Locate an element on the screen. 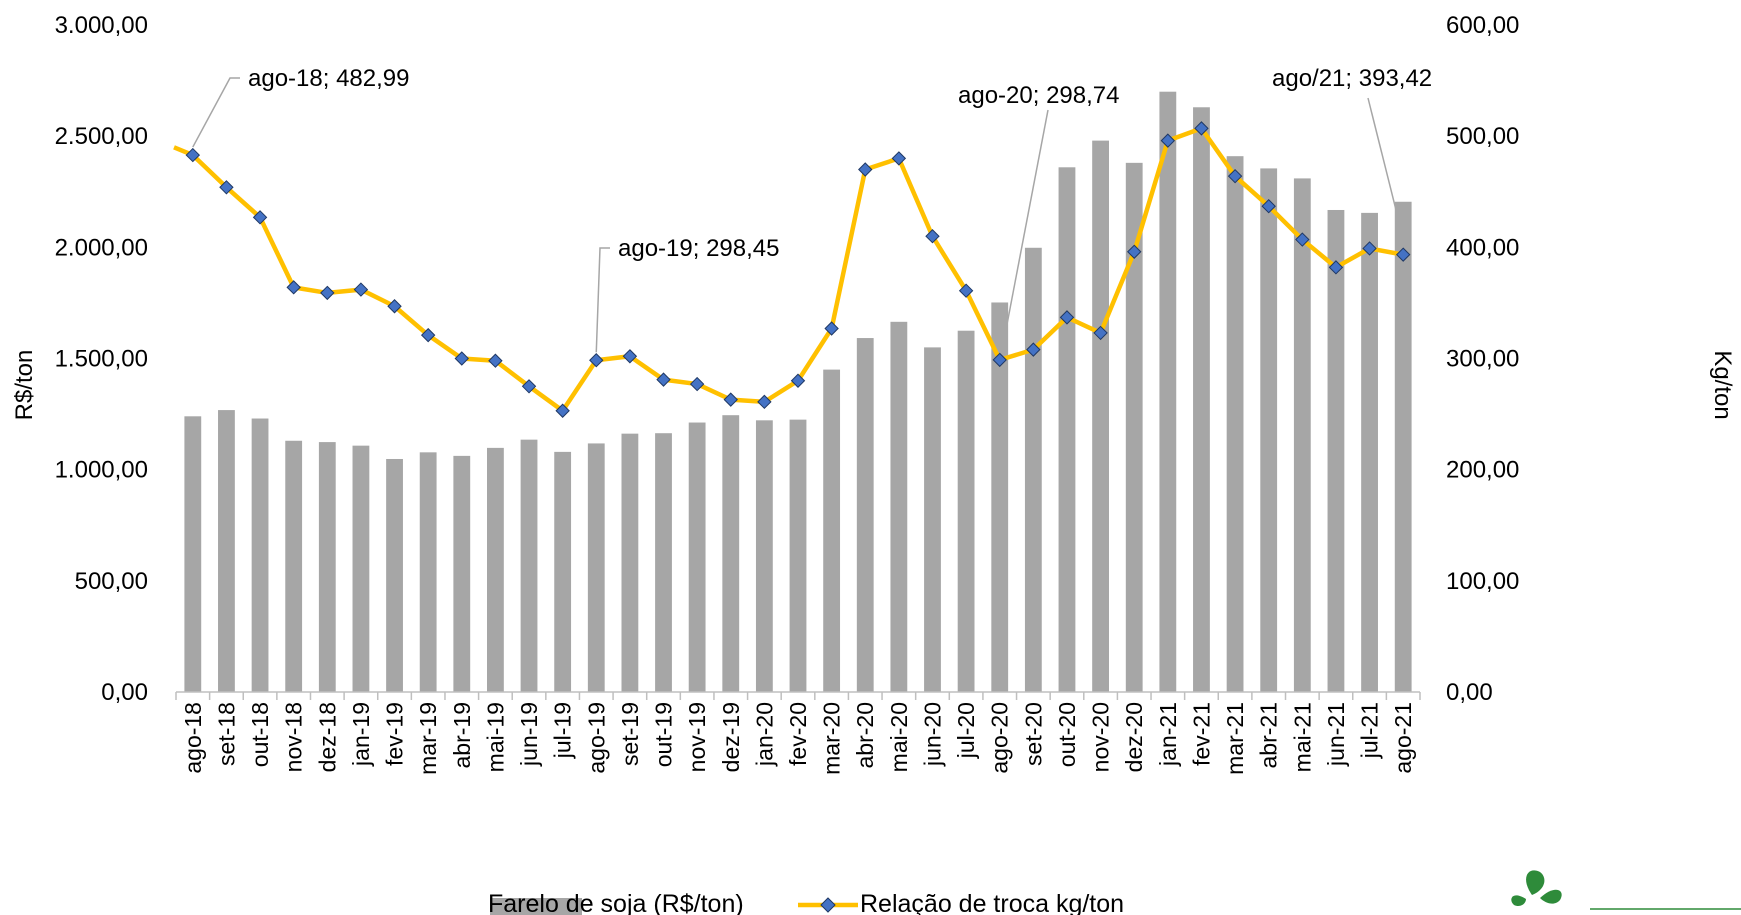 The width and height of the screenshot is (1741, 915). x-tick-label: nov-19 is located at coordinates (697, 737).